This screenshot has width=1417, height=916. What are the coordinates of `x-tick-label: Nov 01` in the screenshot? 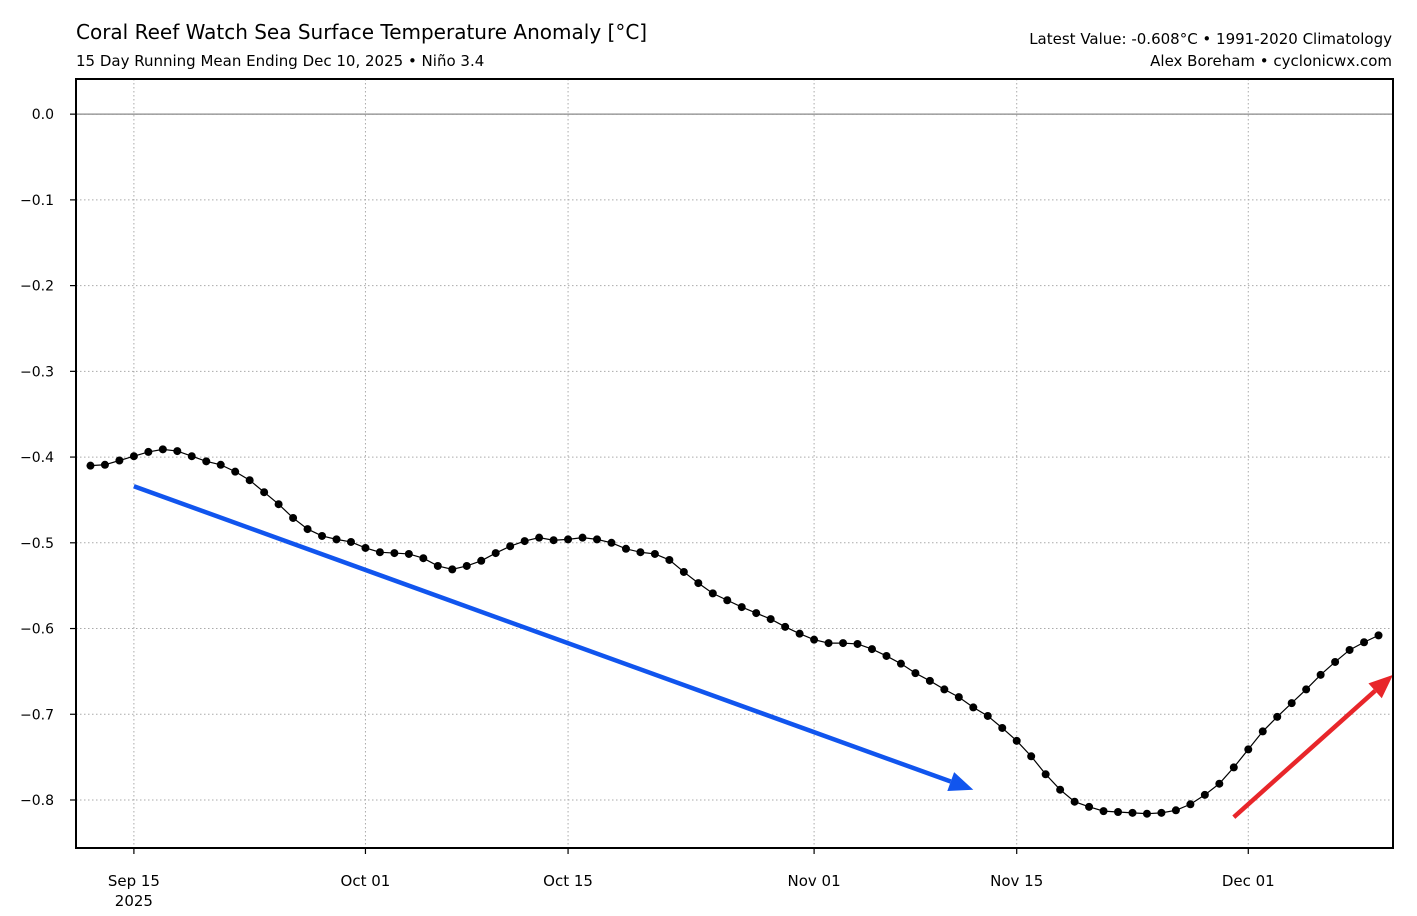 It's located at (814, 881).